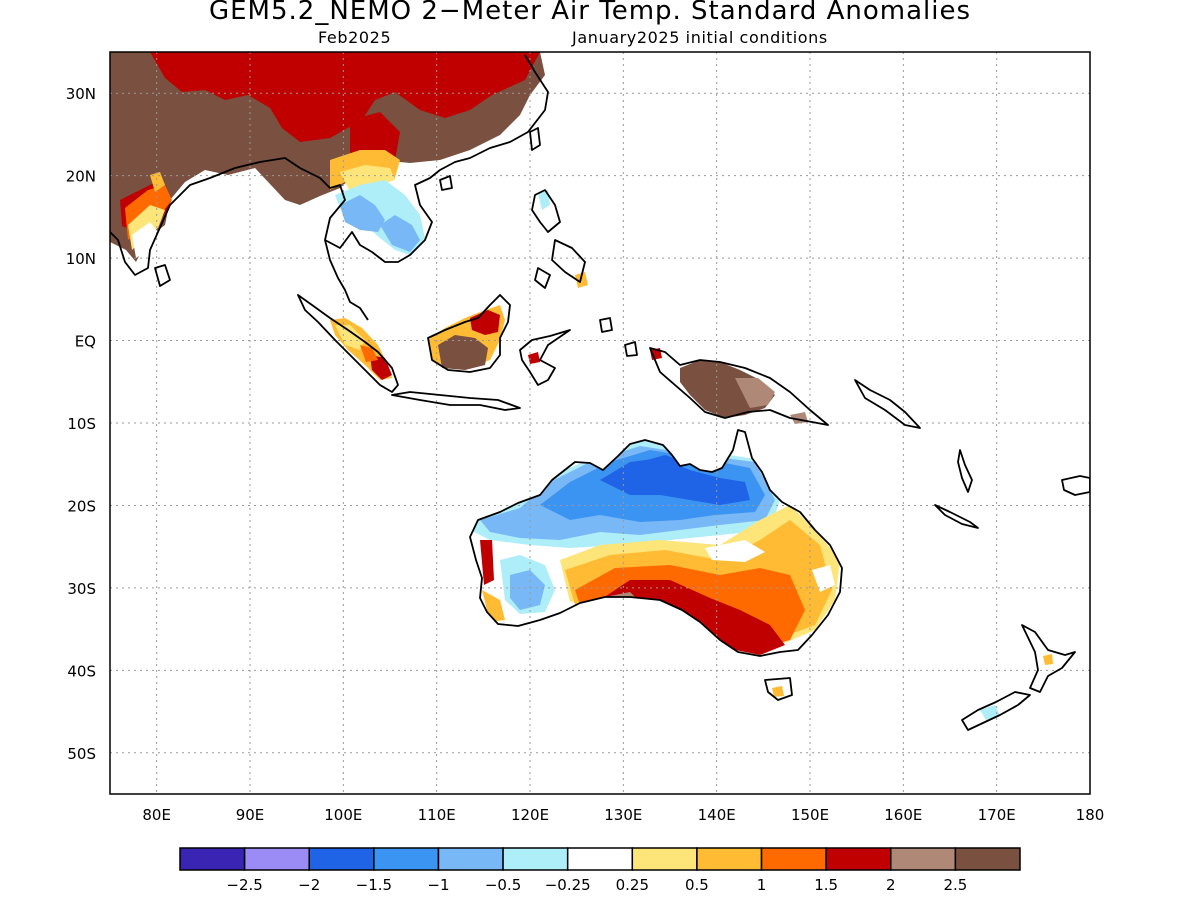 This screenshot has height=900, width=1200. I want to click on sumatra-red, so click(381, 367).